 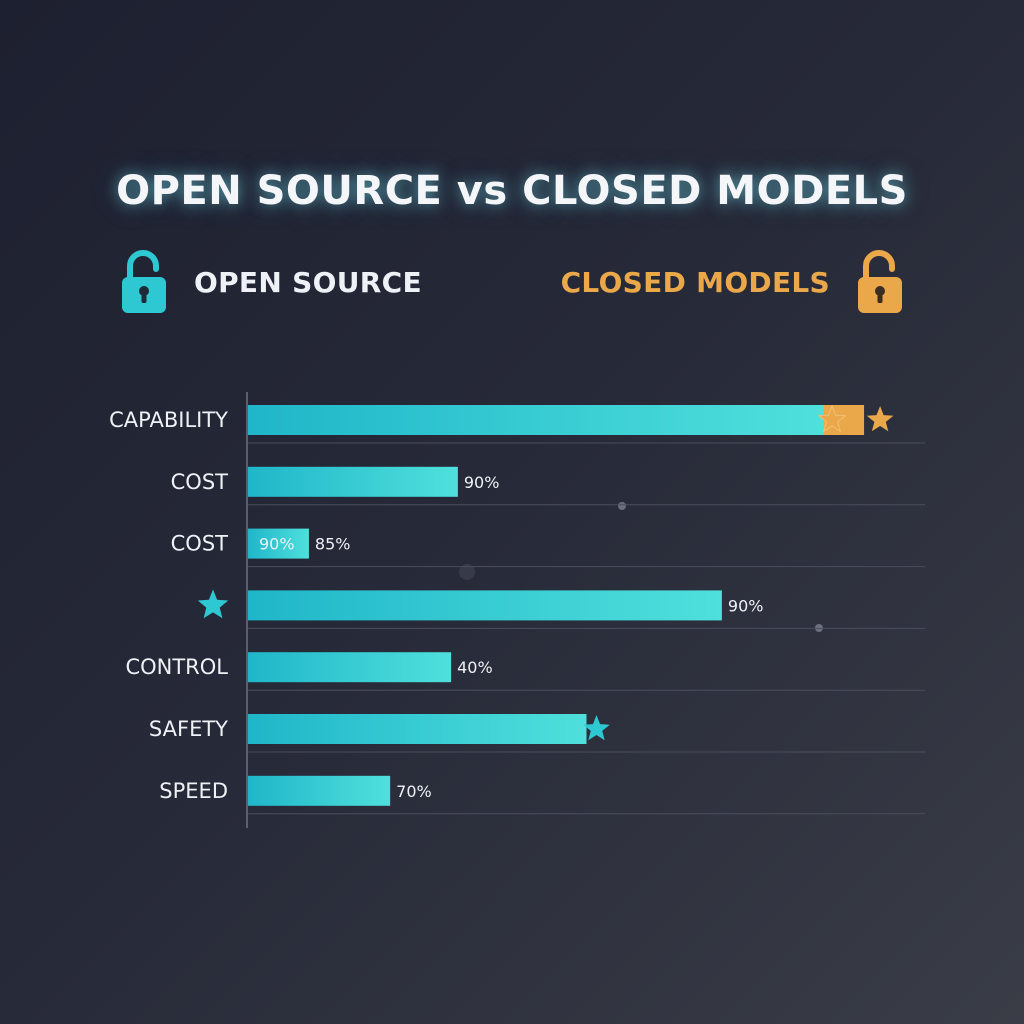 I want to click on star-icon, so click(x=213, y=604).